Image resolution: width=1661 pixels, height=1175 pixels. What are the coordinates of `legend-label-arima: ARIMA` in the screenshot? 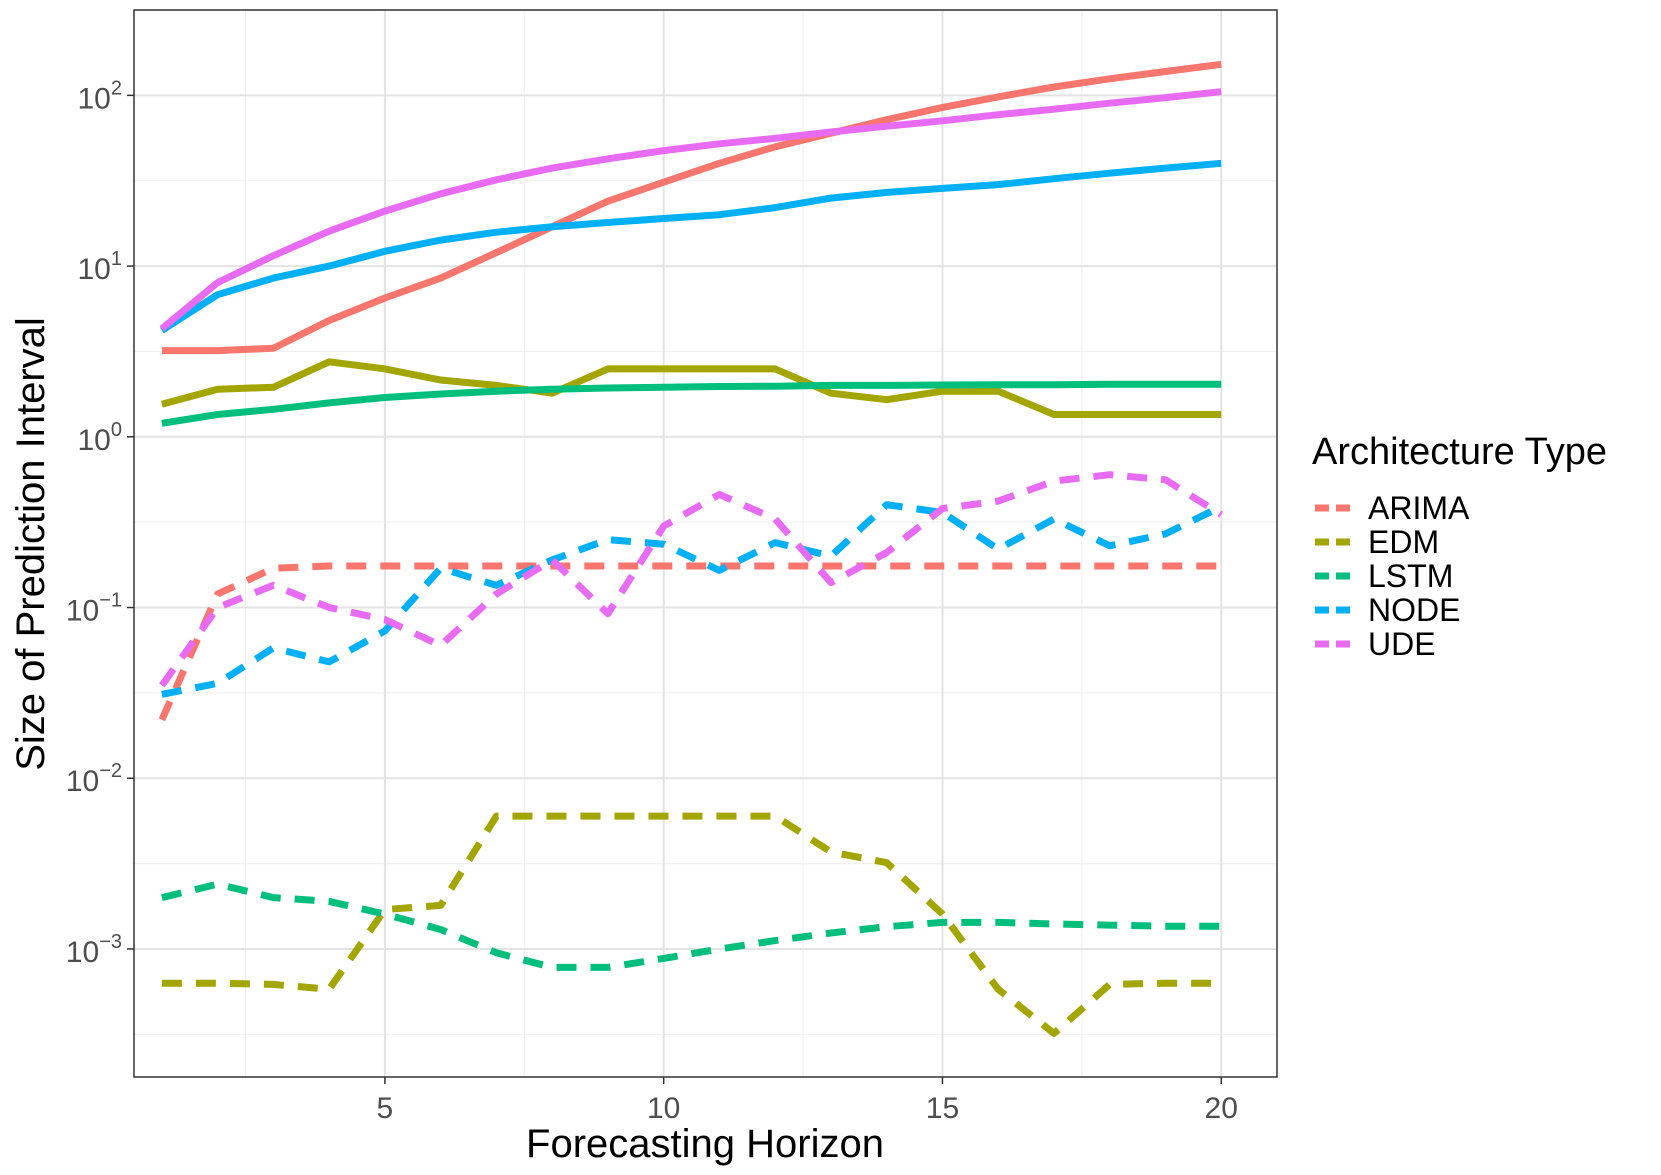 It's located at (1419, 508).